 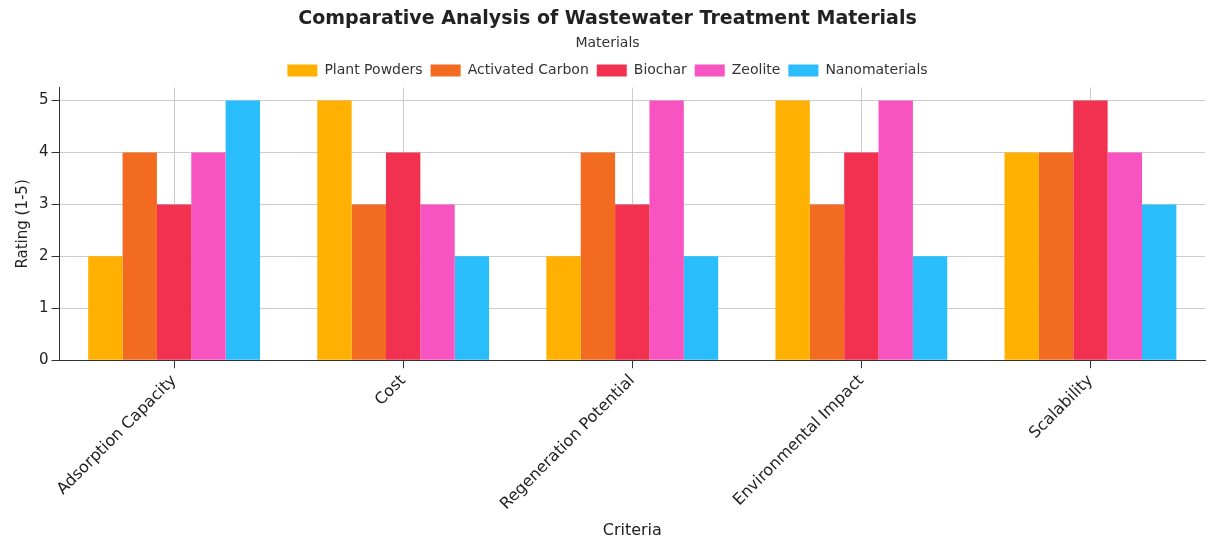 I want to click on legend-label: Nanomaterials, so click(x=876, y=69).